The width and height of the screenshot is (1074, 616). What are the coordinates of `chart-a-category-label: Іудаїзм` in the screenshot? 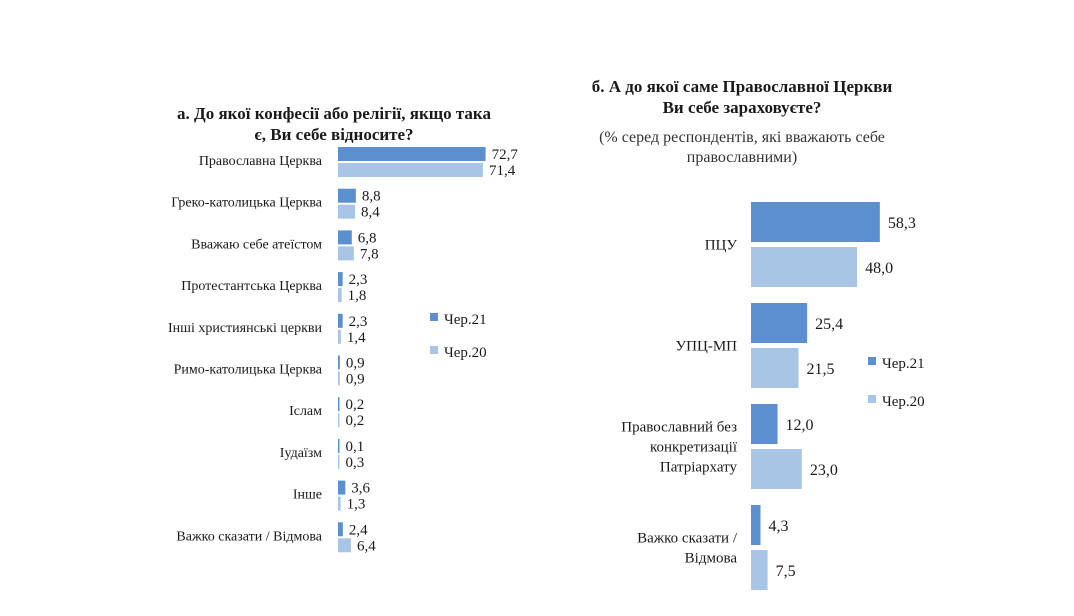 It's located at (301, 453).